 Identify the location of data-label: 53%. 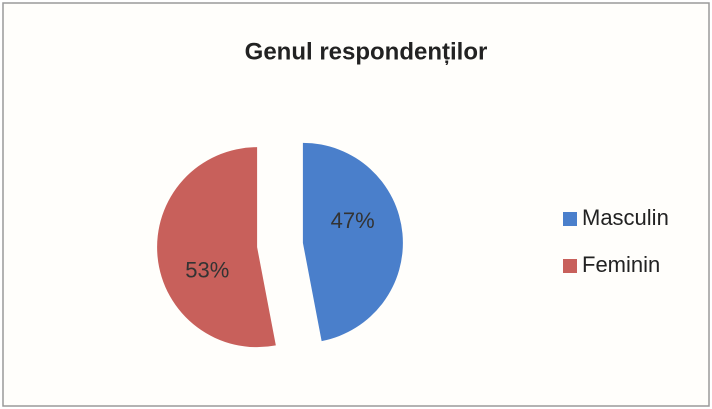
(207, 270).